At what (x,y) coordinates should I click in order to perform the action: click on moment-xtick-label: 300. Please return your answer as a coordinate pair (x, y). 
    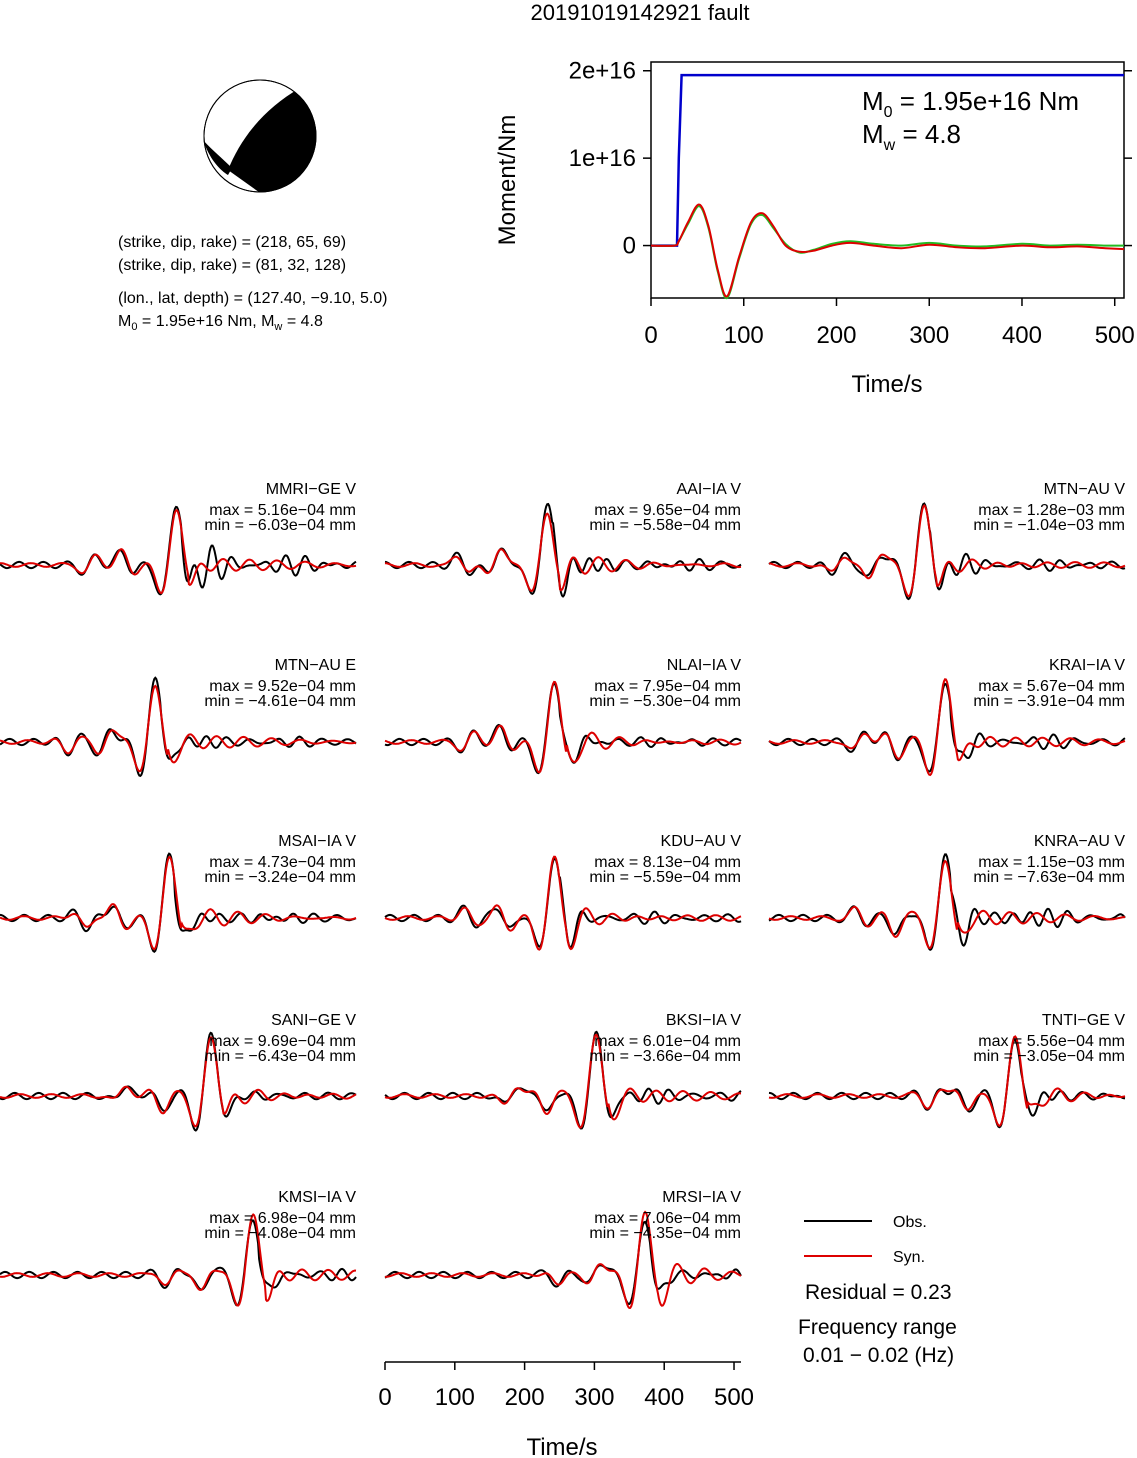
    Looking at the image, I should click on (929, 335).